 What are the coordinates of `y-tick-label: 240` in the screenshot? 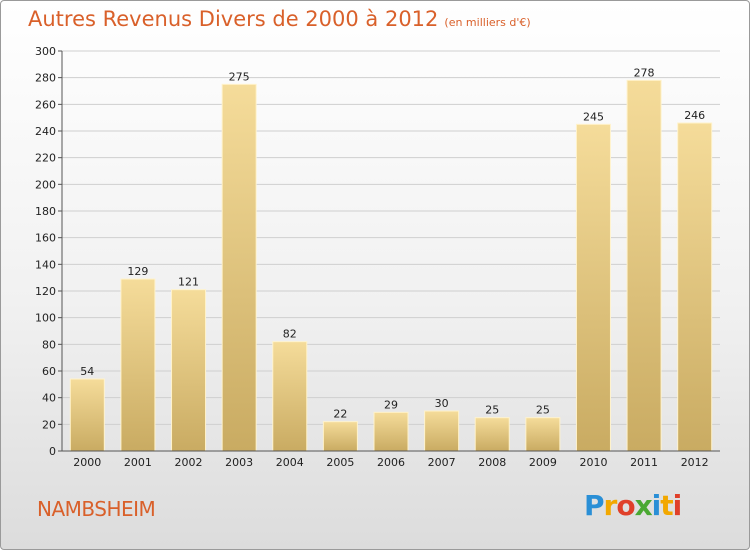 It's located at (45, 131).